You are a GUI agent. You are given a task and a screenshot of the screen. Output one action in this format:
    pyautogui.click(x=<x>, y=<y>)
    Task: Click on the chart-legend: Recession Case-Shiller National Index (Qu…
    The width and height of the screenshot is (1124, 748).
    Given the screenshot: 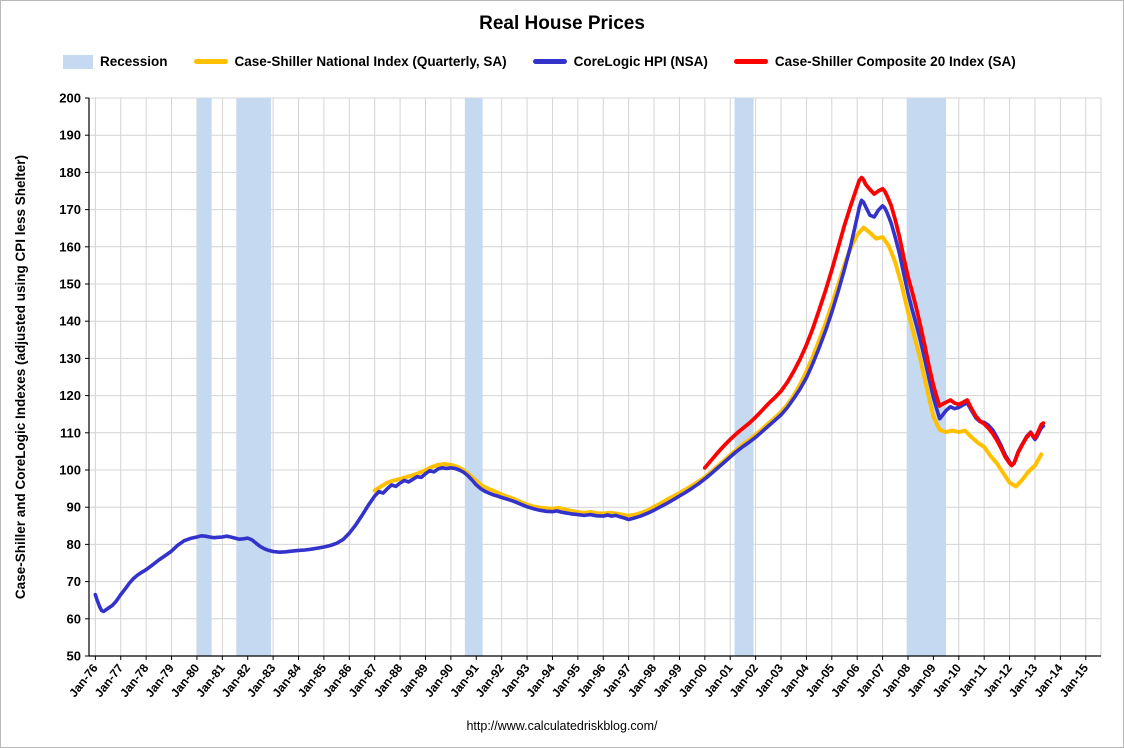 What is the action you would take?
    pyautogui.click(x=539, y=61)
    